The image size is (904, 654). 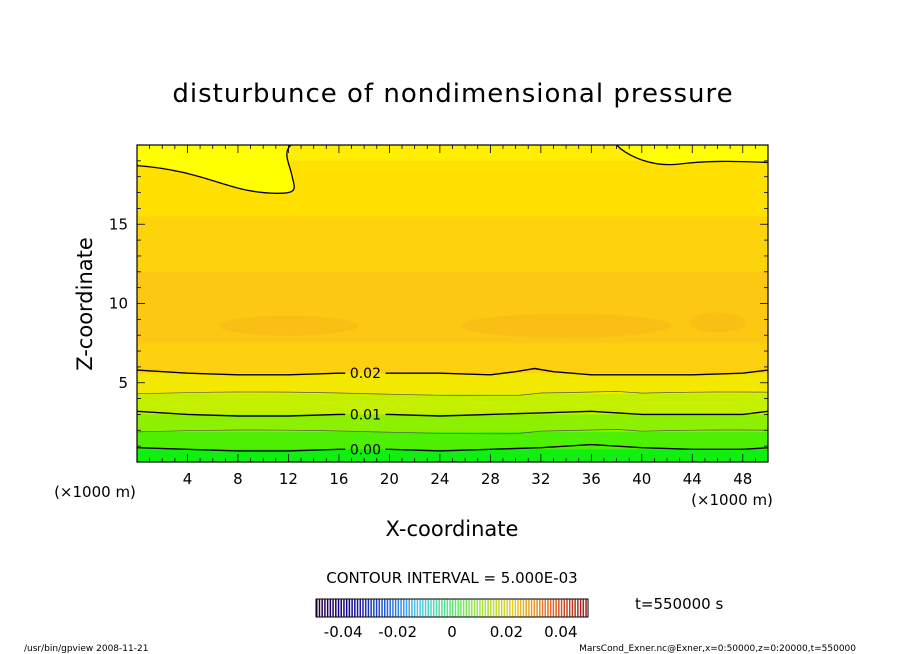 What do you see at coordinates (591, 479) in the screenshot?
I see `x-tick-label: 36` at bounding box center [591, 479].